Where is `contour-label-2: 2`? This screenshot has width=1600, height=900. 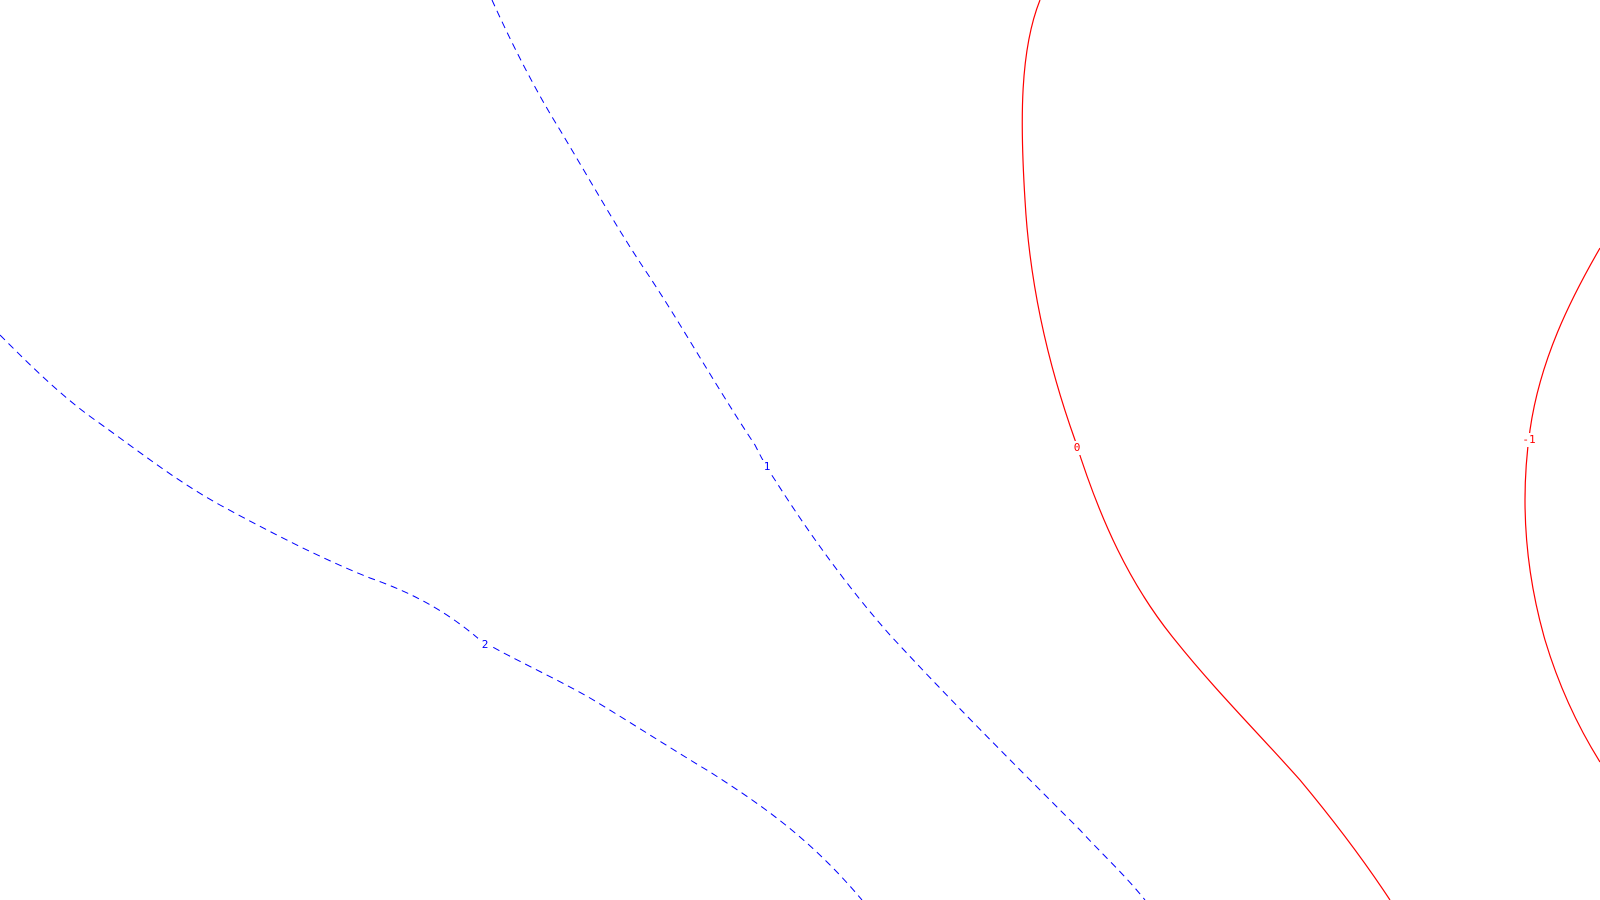
contour-label-2: 2 is located at coordinates (485, 644).